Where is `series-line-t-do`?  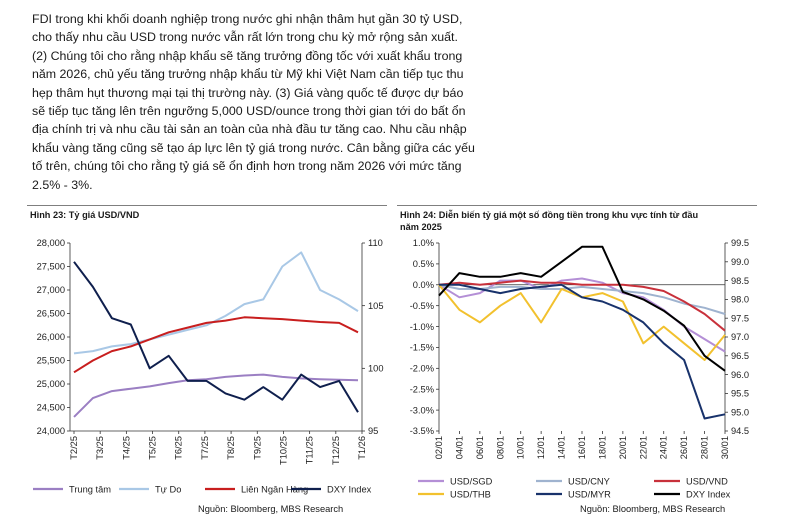 series-line-t-do is located at coordinates (216, 303).